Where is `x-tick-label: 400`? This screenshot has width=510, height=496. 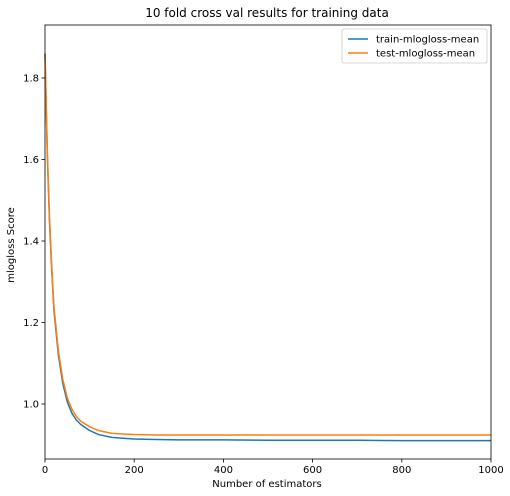
x-tick-label: 400 is located at coordinates (223, 470).